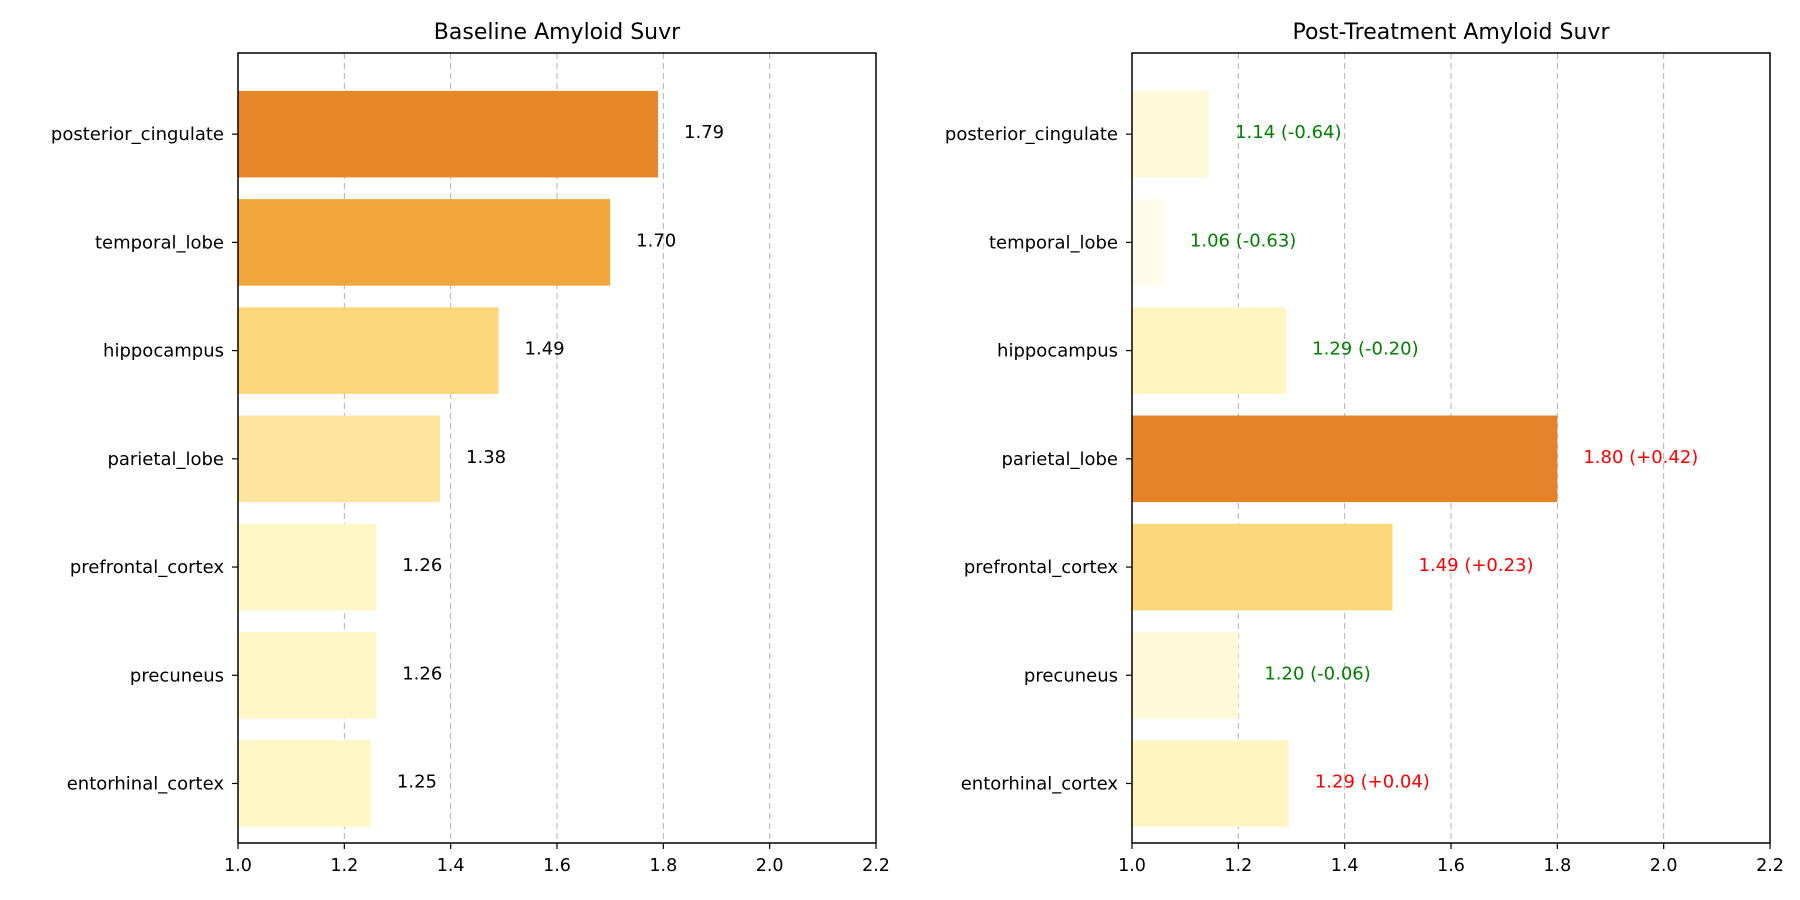  Describe the element at coordinates (1476, 565) in the screenshot. I see `data-label: 1.49 (+0.23)` at that location.